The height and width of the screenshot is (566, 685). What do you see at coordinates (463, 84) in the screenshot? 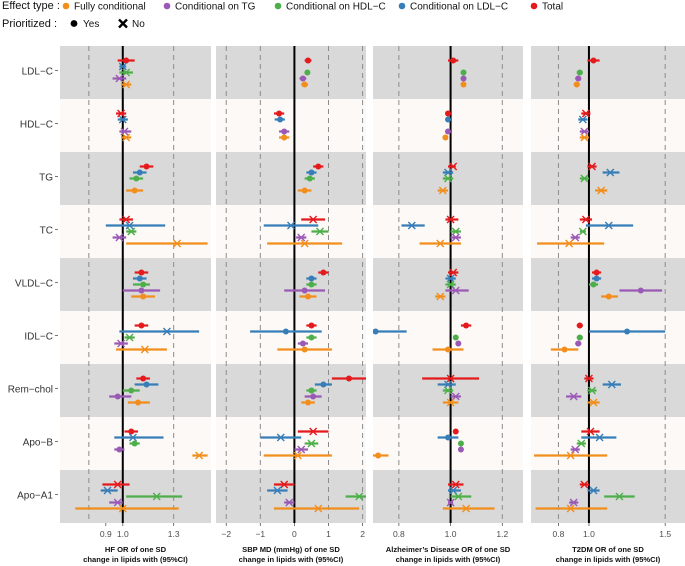
I see `point-ldl-c-fully` at bounding box center [463, 84].